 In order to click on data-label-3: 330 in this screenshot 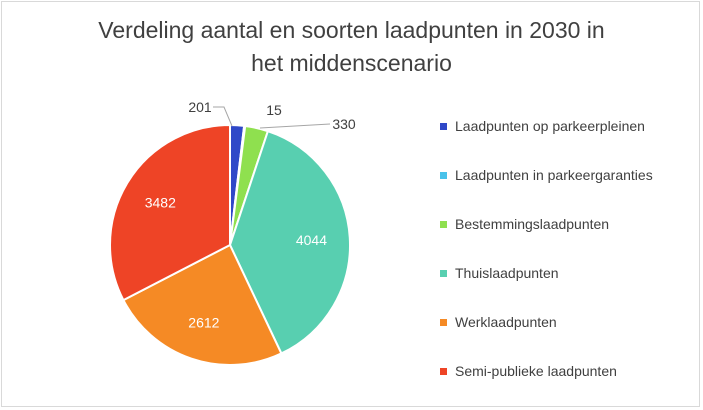, I will do `click(344, 124)`.